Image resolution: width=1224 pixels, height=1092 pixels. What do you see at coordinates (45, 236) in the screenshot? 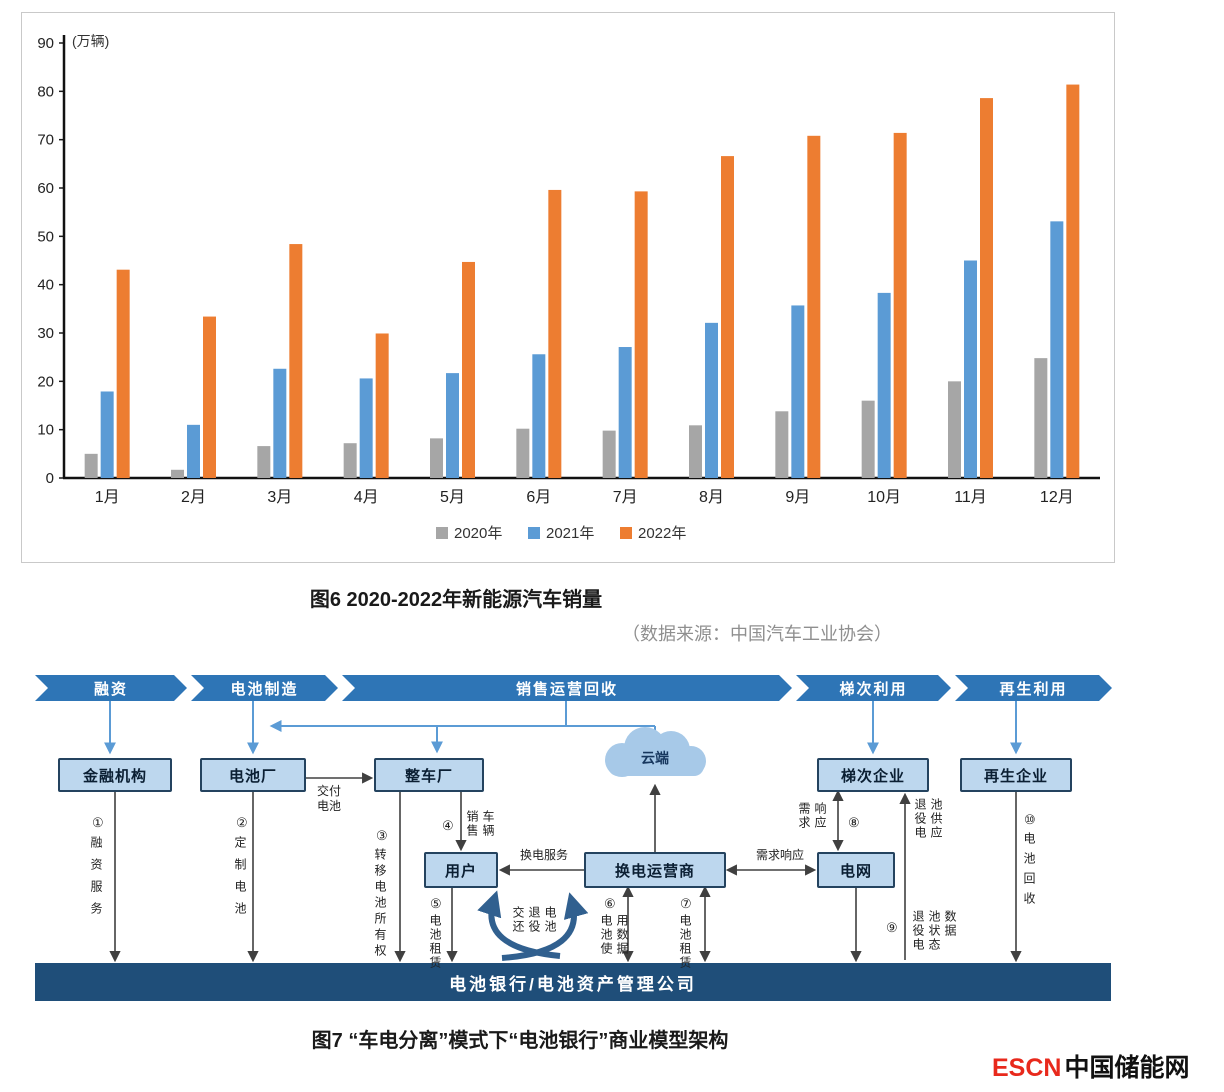
I see `svg-text: 50` at bounding box center [45, 236].